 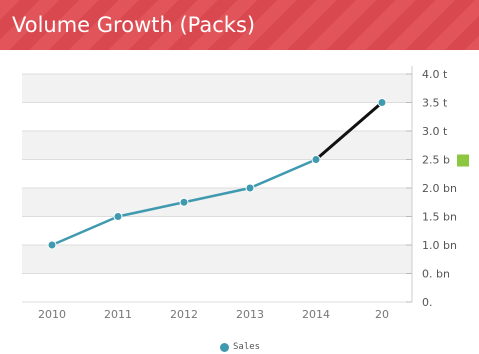 I want to click on chart-header: Volume Growth (Packs), so click(x=239, y=25).